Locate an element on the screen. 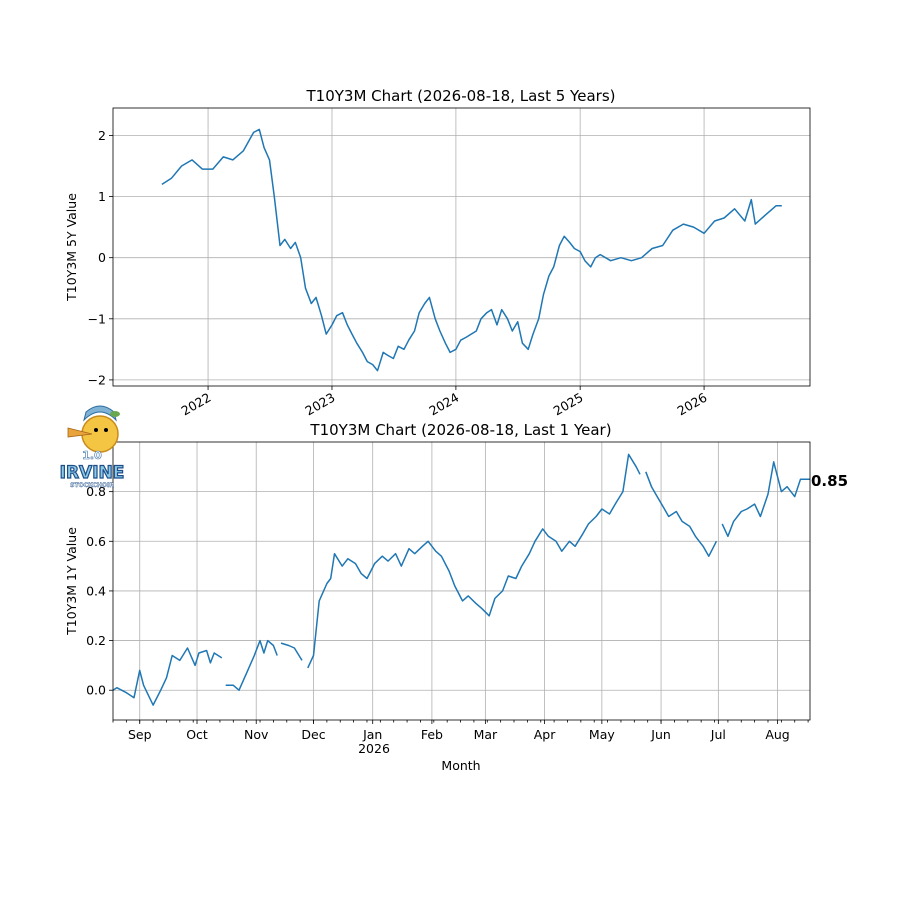  logo-nose-icon is located at coordinates (80, 432).